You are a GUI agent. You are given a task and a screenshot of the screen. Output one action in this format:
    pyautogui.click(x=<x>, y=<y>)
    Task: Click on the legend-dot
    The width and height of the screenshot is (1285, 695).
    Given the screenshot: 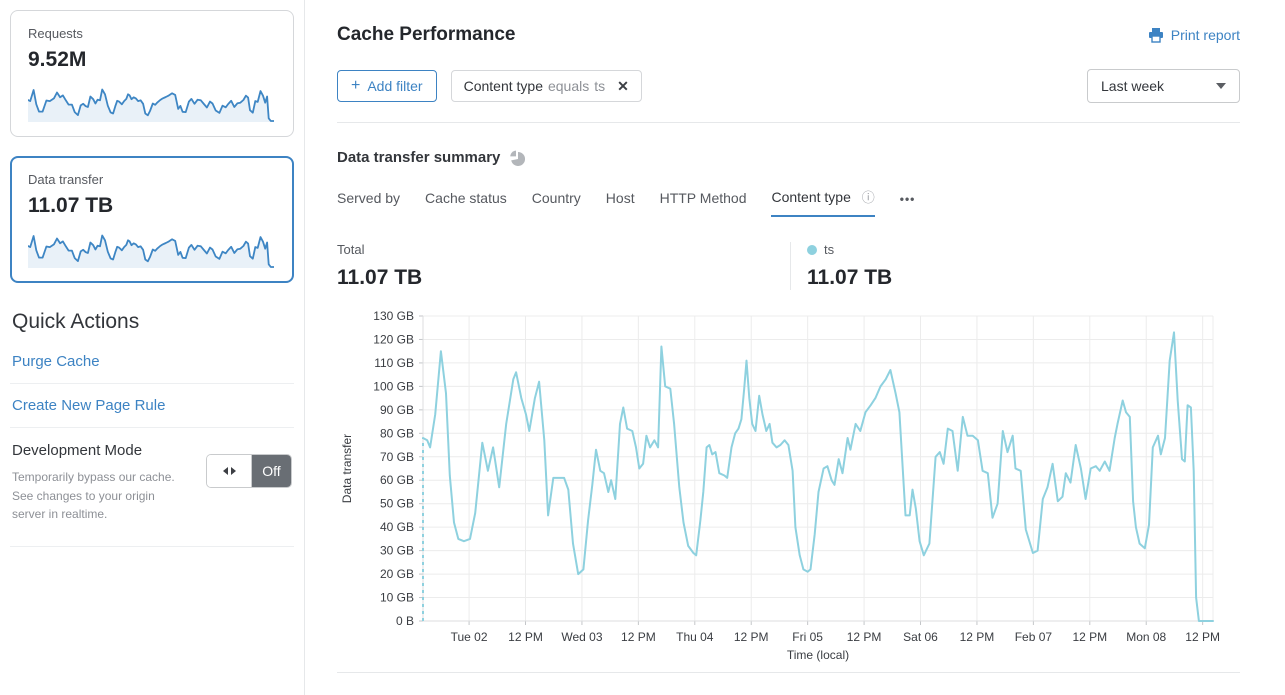 What is the action you would take?
    pyautogui.click(x=812, y=249)
    